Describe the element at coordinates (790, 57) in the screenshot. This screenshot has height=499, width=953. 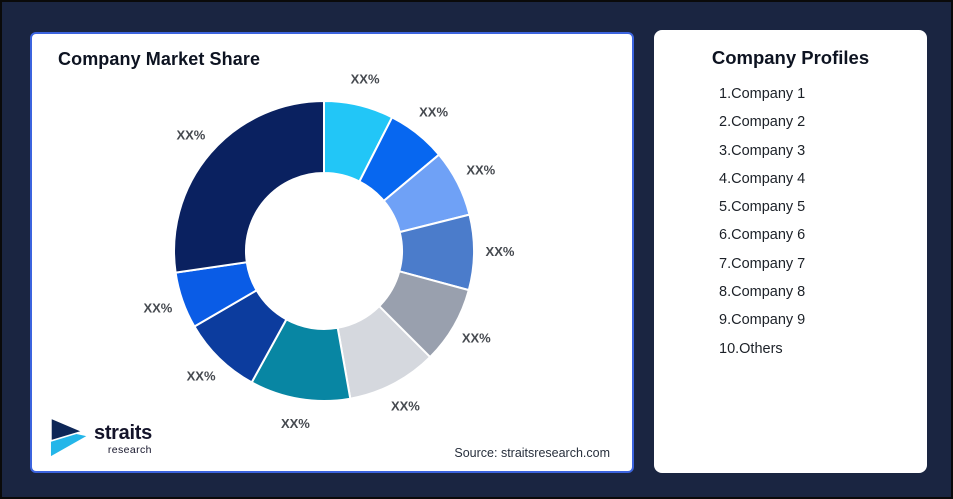
I see `profiles-title: Company Profiles` at that location.